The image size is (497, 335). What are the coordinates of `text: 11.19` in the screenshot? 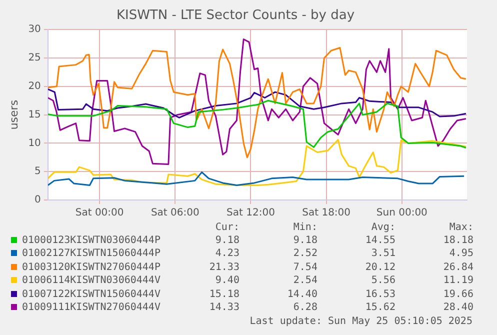 It's located at (458, 281).